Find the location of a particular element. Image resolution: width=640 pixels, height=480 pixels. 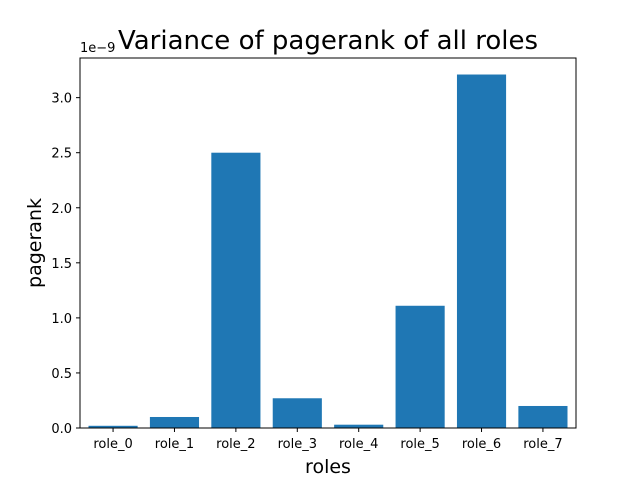

x-tick-label: role_2 is located at coordinates (235, 444).